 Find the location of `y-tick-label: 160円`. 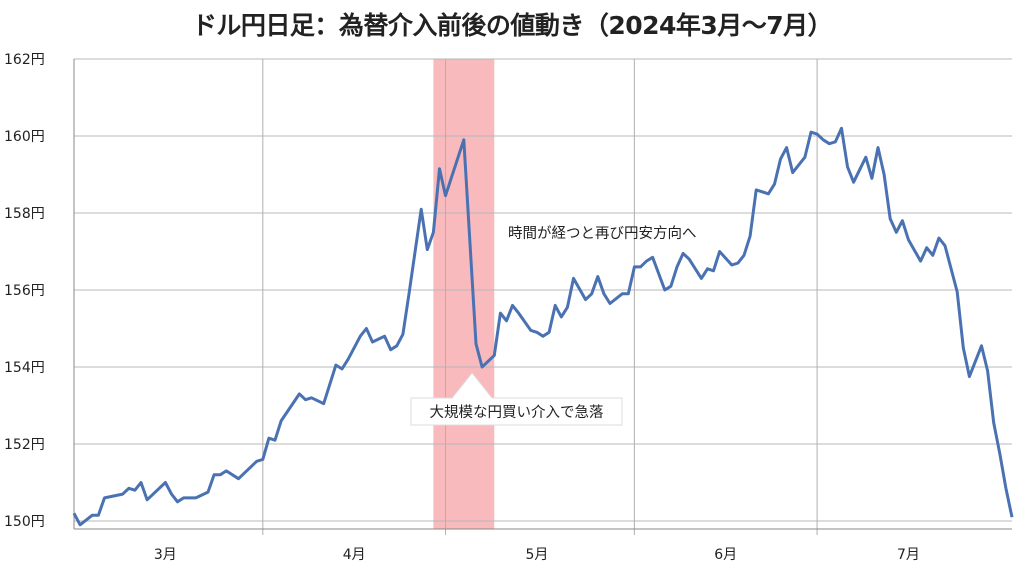

y-tick-label: 160円 is located at coordinates (24, 137).